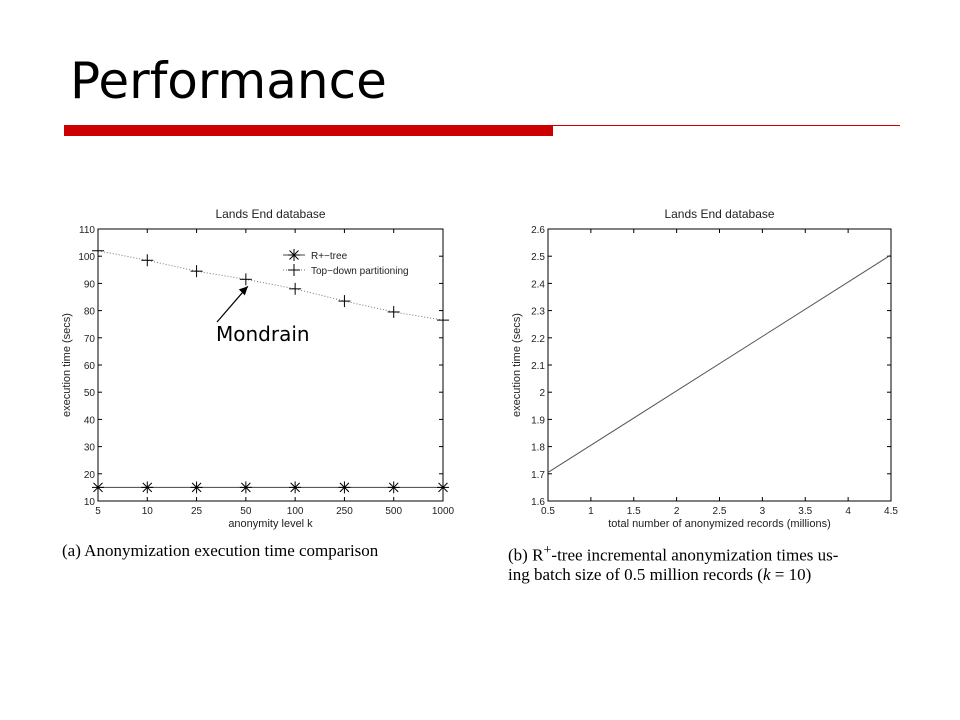 This screenshot has height=720, width=960. Describe the element at coordinates (542, 393) in the screenshot. I see `chart-b-ytick-label: 2` at that location.